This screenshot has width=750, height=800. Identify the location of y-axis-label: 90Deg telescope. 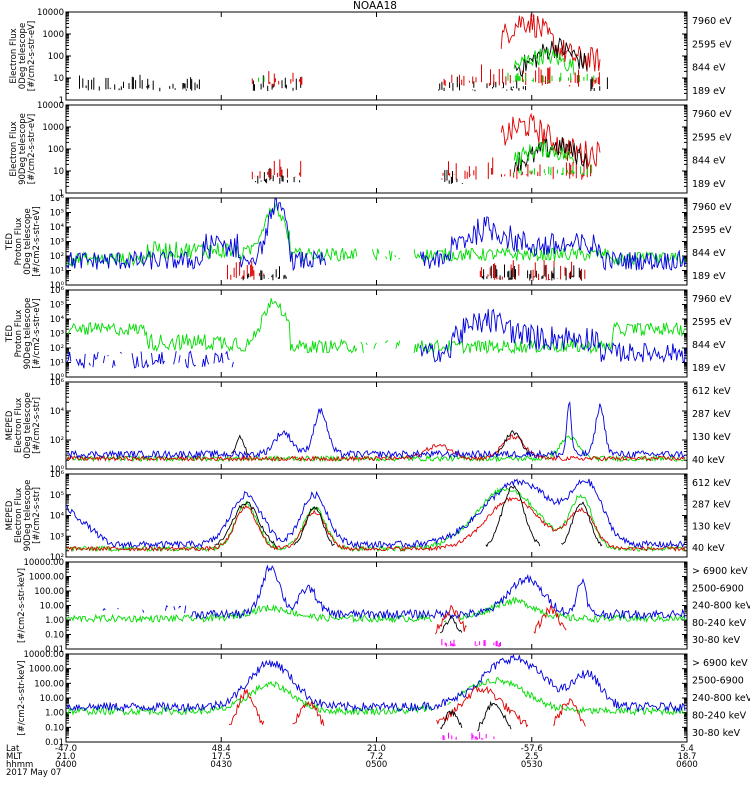
(28, 516).